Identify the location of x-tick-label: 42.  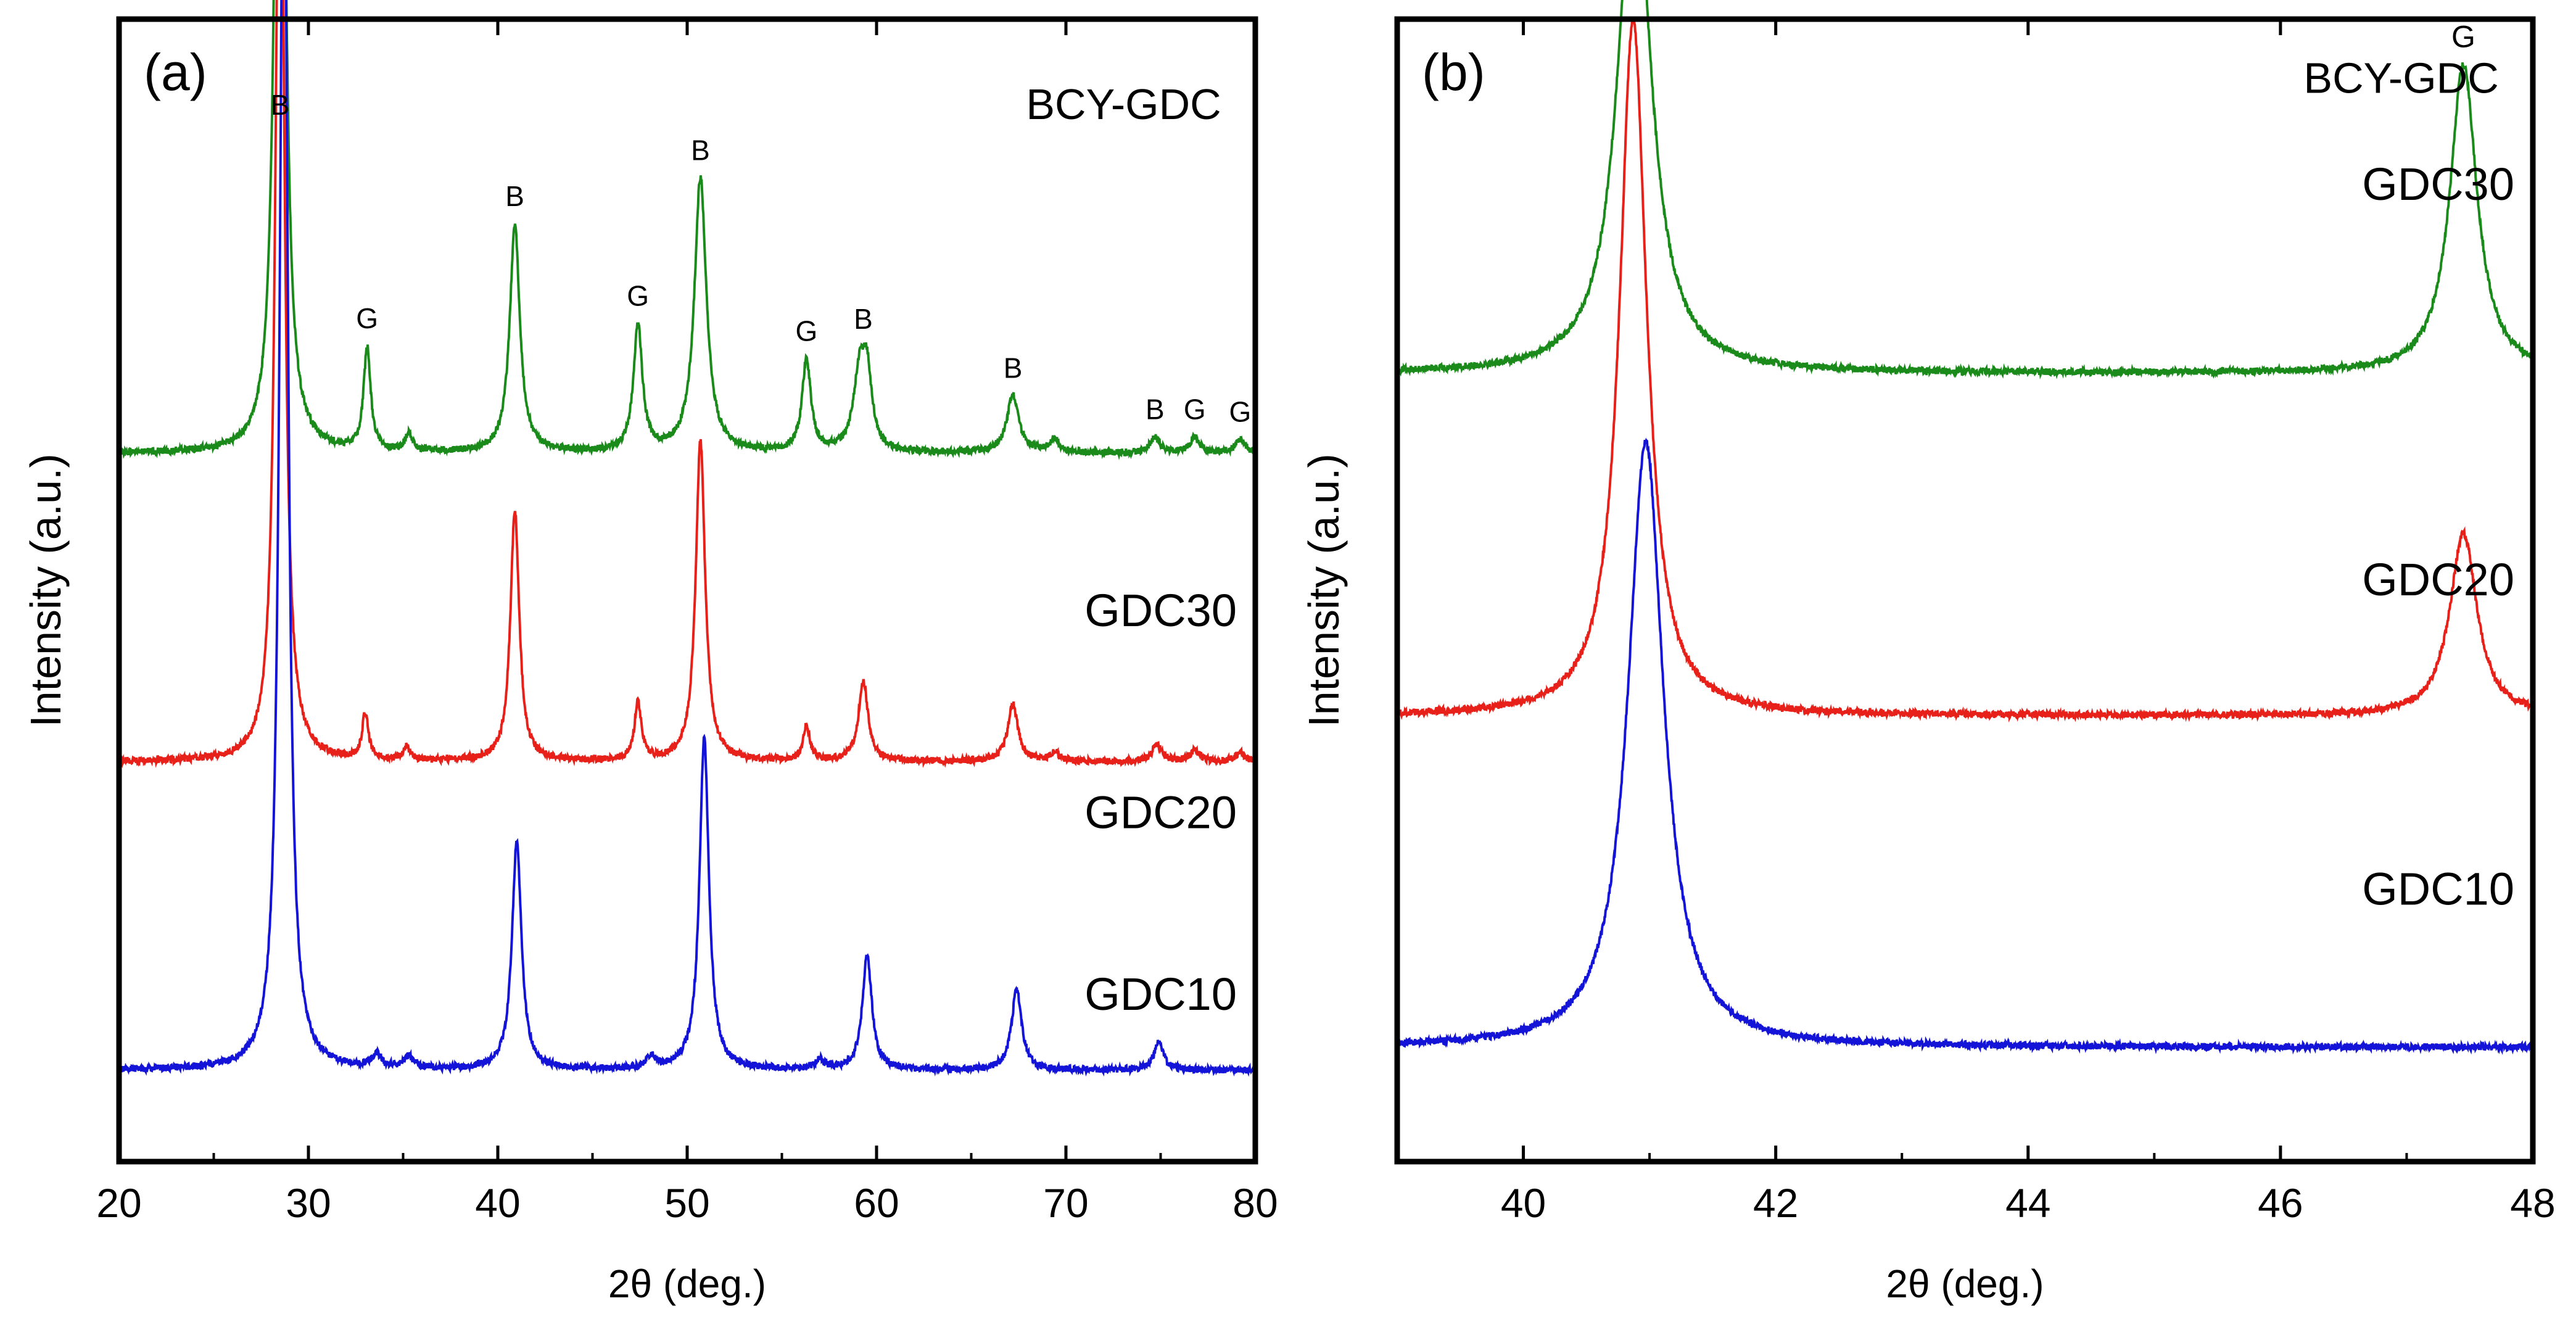
(1775, 1203).